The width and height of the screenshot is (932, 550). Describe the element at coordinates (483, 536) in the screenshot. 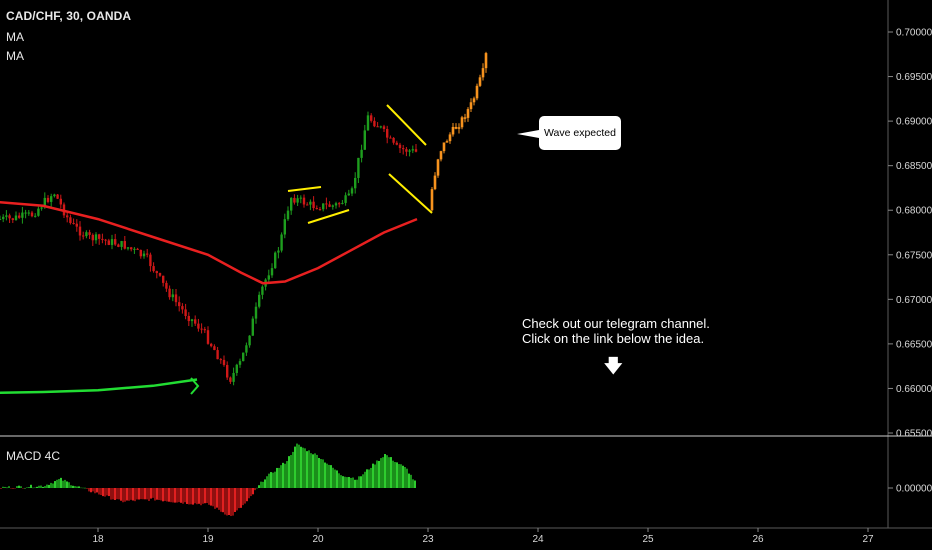

I see `time-axis: 18 19 20 23 24 25 26 27` at that location.